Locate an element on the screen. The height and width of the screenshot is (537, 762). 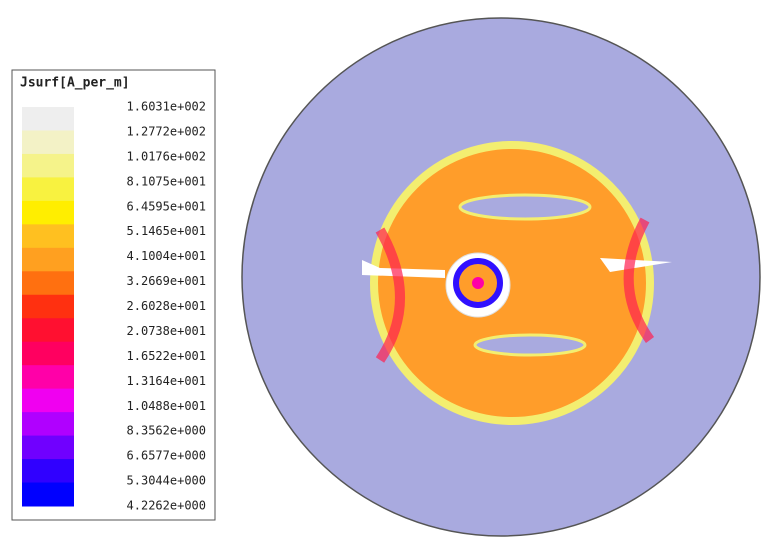
level-label: 8.3562e+000 is located at coordinates (166, 431).